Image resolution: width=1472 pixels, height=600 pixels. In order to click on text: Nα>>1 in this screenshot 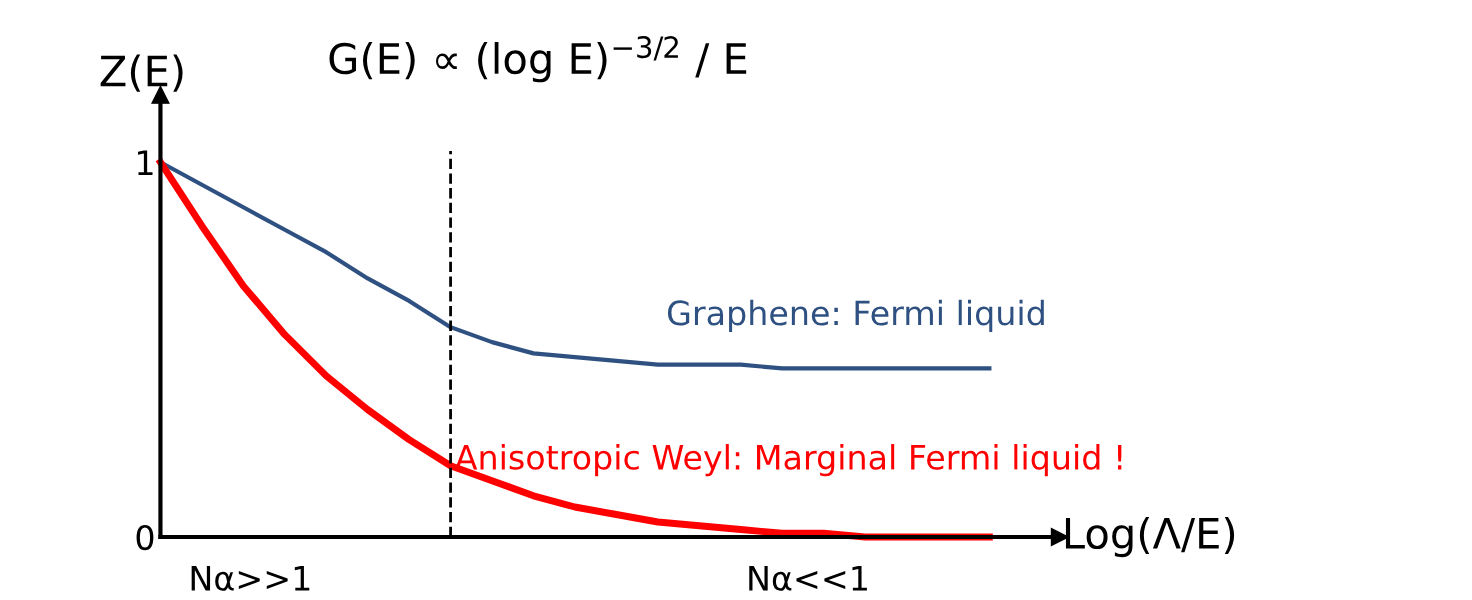, I will do `click(250, 578)`.